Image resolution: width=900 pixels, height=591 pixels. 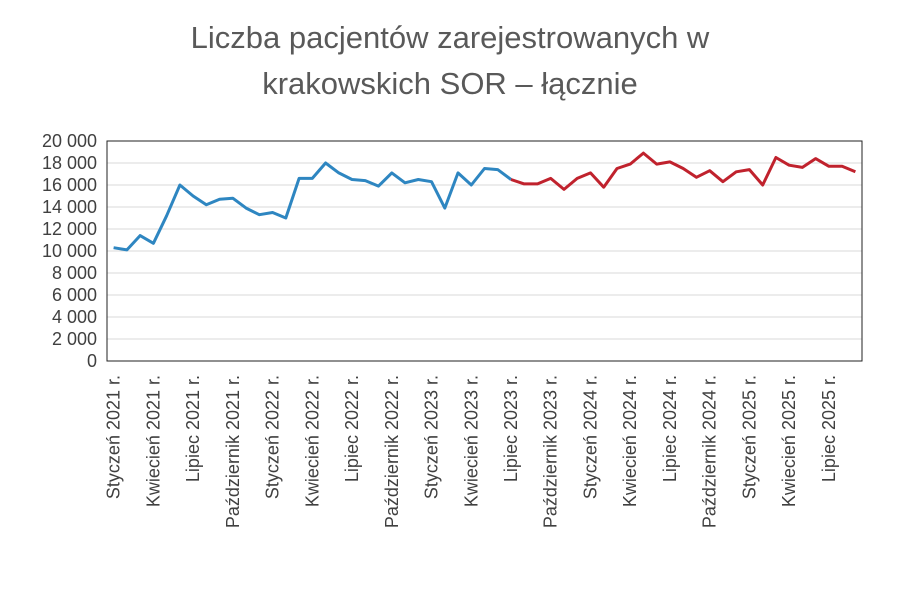 What do you see at coordinates (670, 428) in the screenshot?
I see `x-tick-label: Lipiec 2024 r.` at bounding box center [670, 428].